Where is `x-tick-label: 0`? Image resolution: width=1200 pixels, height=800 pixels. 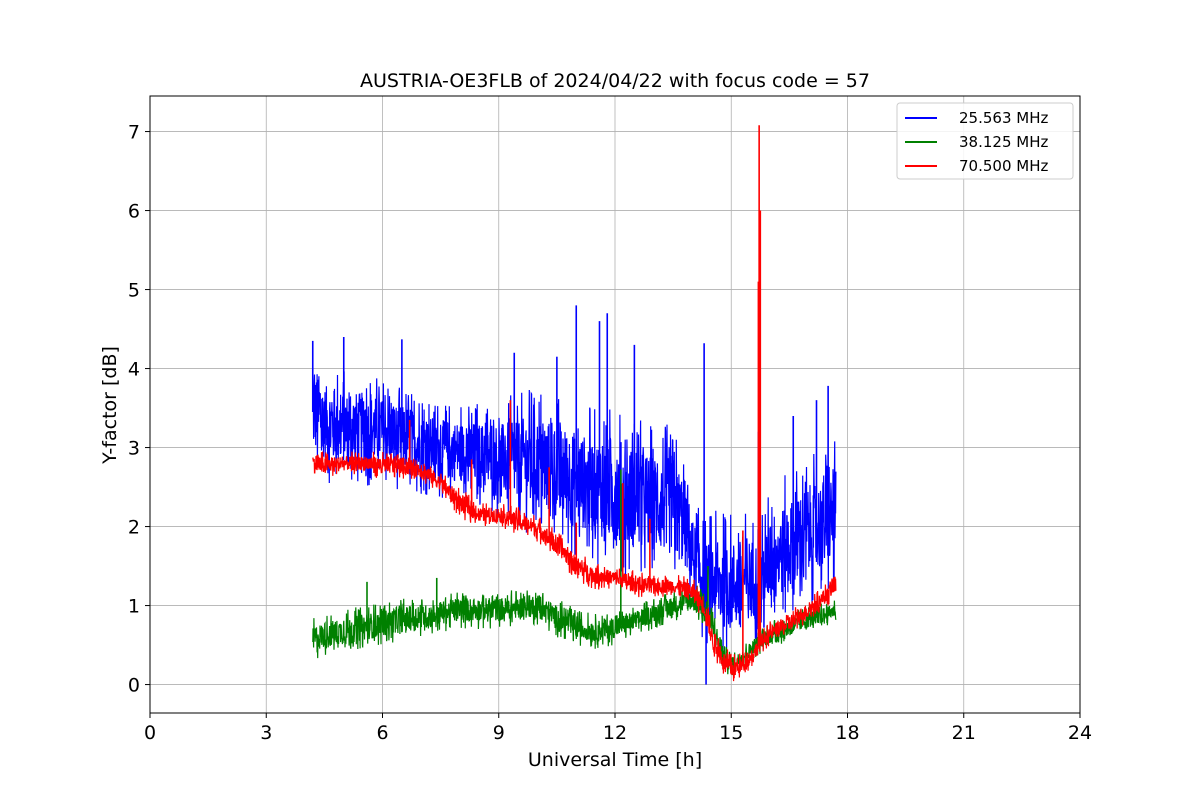
x-tick-label: 0 is located at coordinates (150, 733).